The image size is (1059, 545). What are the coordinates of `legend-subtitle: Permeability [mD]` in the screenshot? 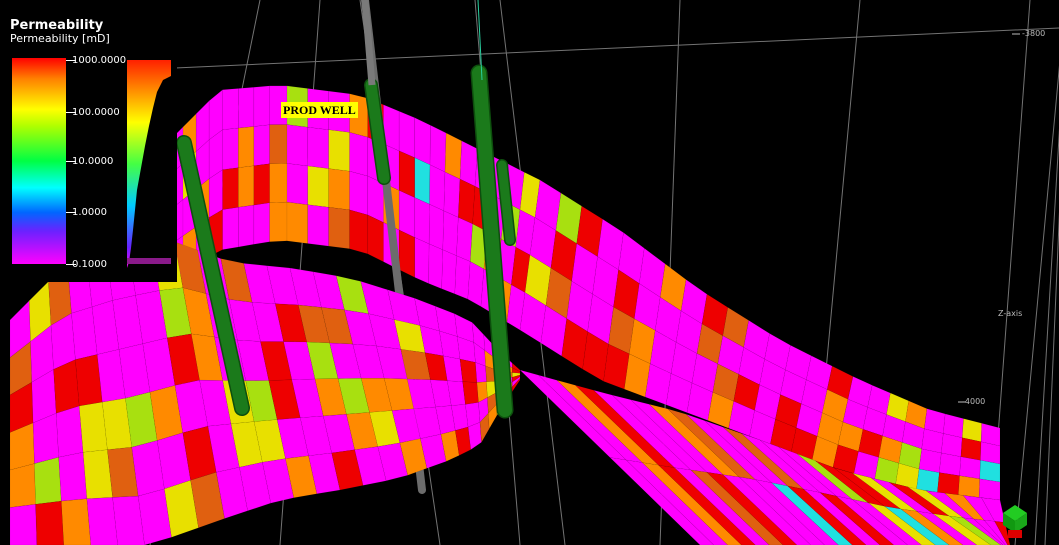 It's located at (60, 38).